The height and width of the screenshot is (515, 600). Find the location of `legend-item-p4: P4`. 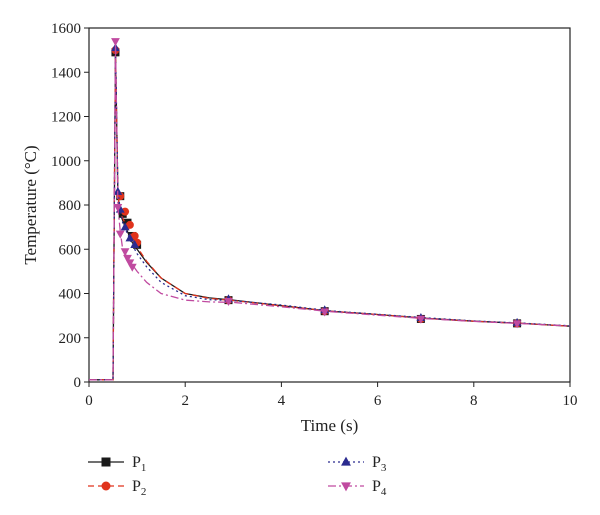

legend-item-p4: P4 is located at coordinates (357, 488).